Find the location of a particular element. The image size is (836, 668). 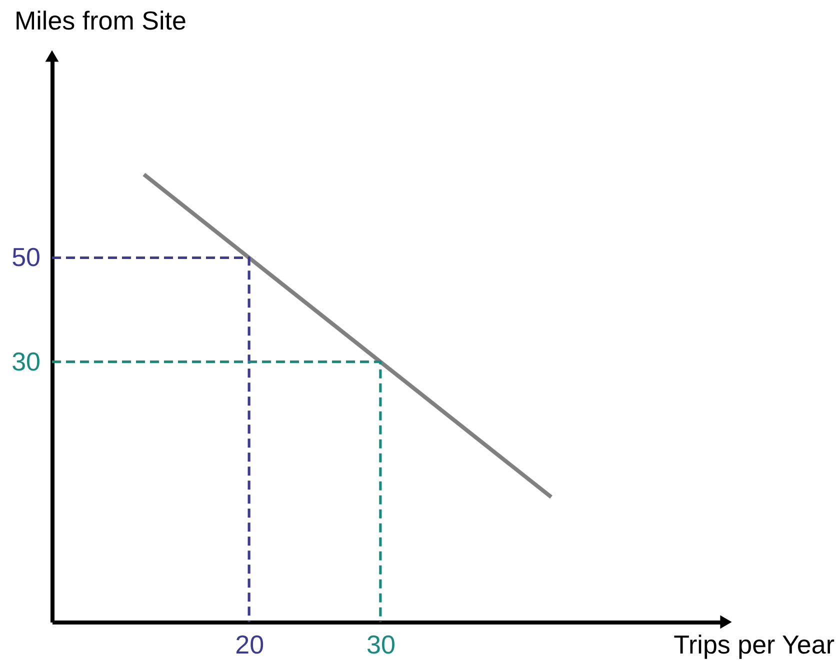

y-tick-label: 50 is located at coordinates (26, 257).